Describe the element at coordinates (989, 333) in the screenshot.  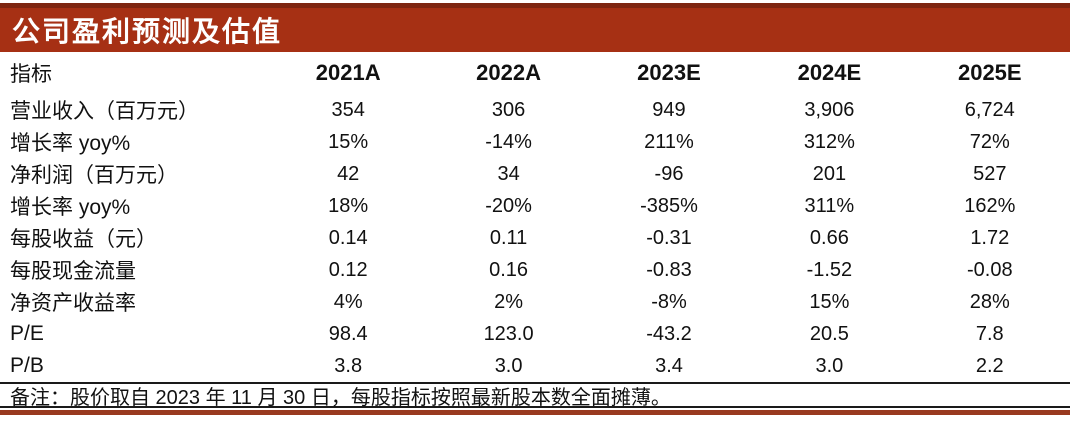
I see `cell-value: 7.8` at that location.